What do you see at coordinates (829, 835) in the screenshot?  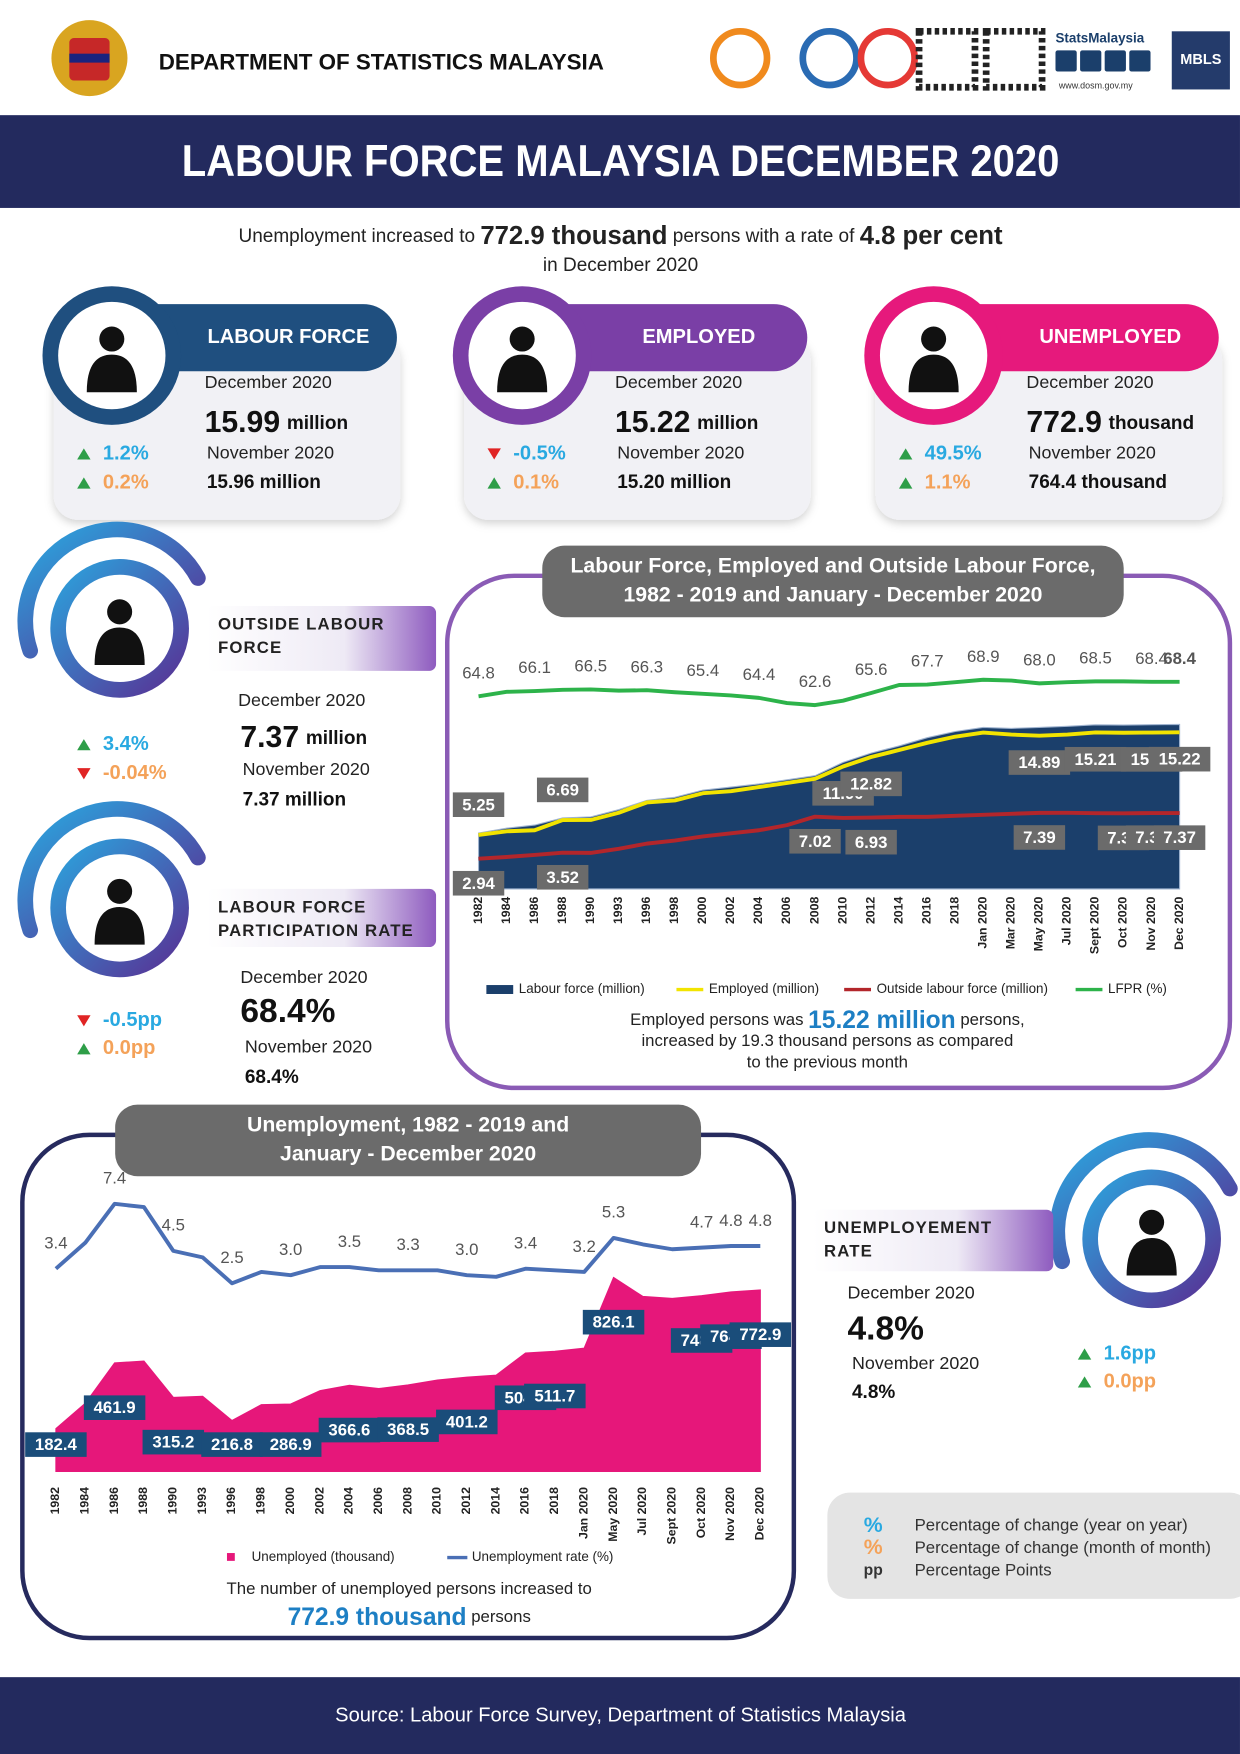 I see `line` at bounding box center [829, 835].